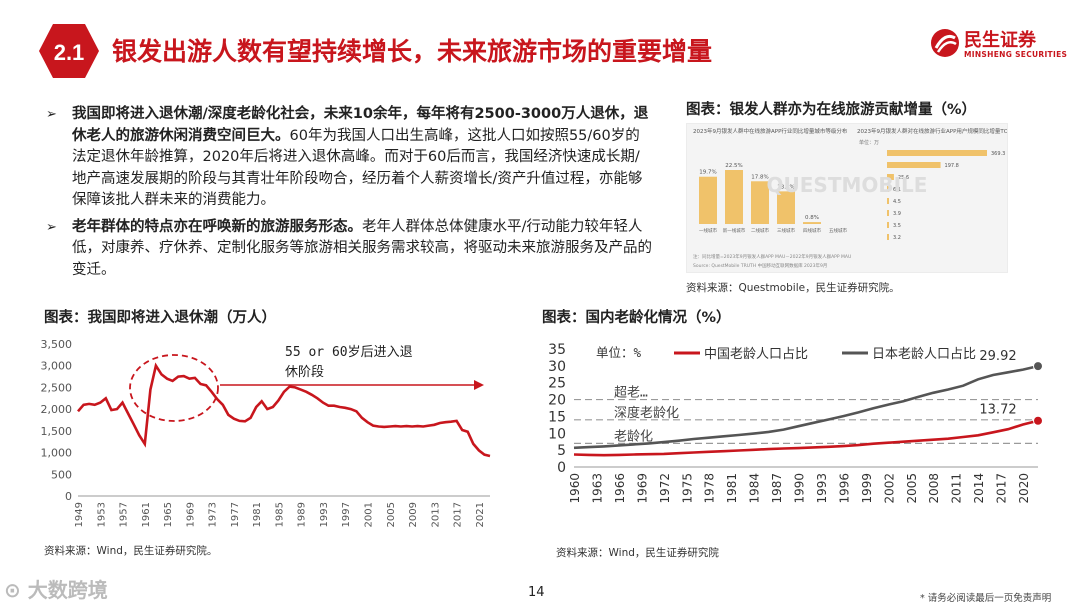  Describe the element at coordinates (831, 110) in the screenshot. I see `figure-caption-online-travel: 图表：银发人群亦为在线旅游贡献增量（%）` at that location.